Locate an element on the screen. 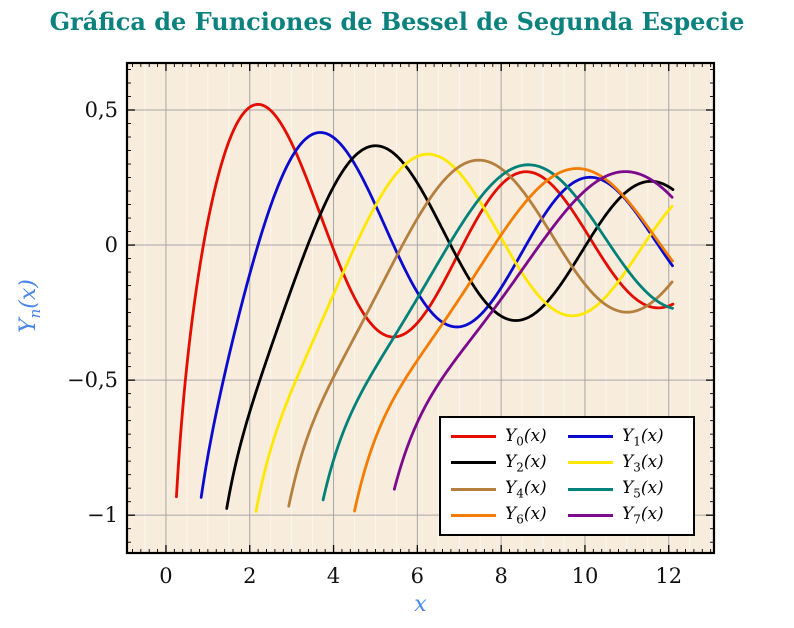 The width and height of the screenshot is (794, 628). x-tick-label: 8 is located at coordinates (500, 576).